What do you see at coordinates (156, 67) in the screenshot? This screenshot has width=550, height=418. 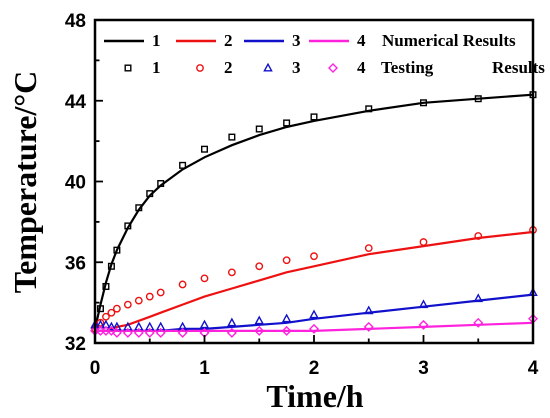 I see `legend-marker-number: 1` at bounding box center [156, 67].